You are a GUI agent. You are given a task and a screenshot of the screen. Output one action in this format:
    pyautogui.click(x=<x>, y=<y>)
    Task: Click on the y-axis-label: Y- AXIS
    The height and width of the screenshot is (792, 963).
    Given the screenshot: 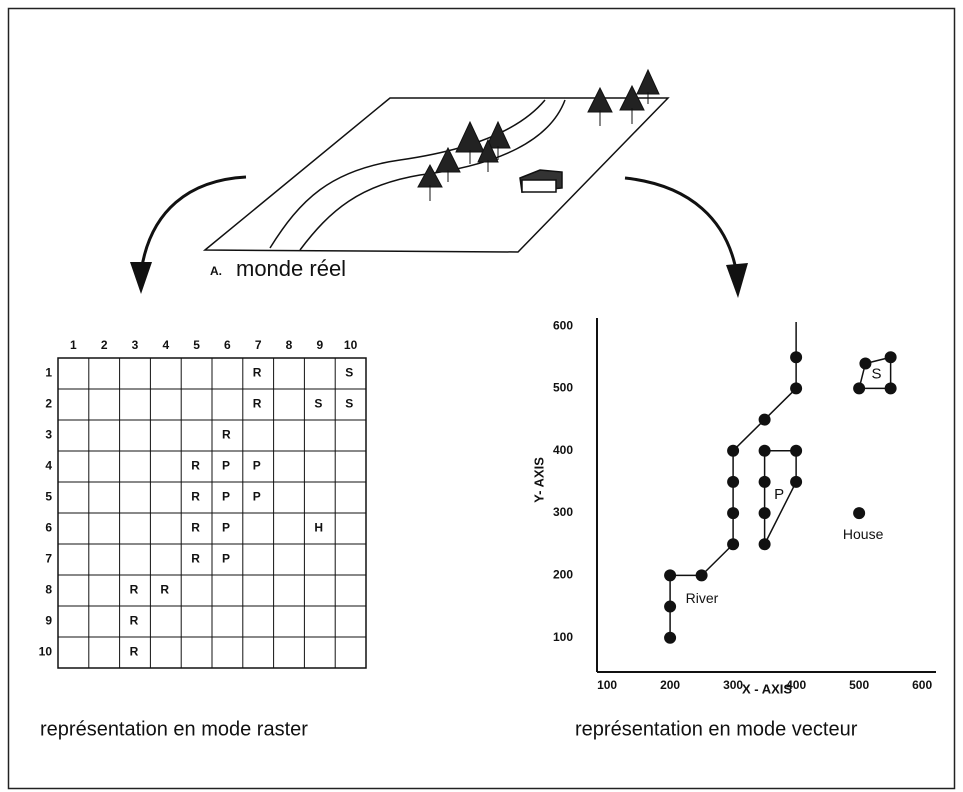 What is the action you would take?
    pyautogui.click(x=538, y=480)
    